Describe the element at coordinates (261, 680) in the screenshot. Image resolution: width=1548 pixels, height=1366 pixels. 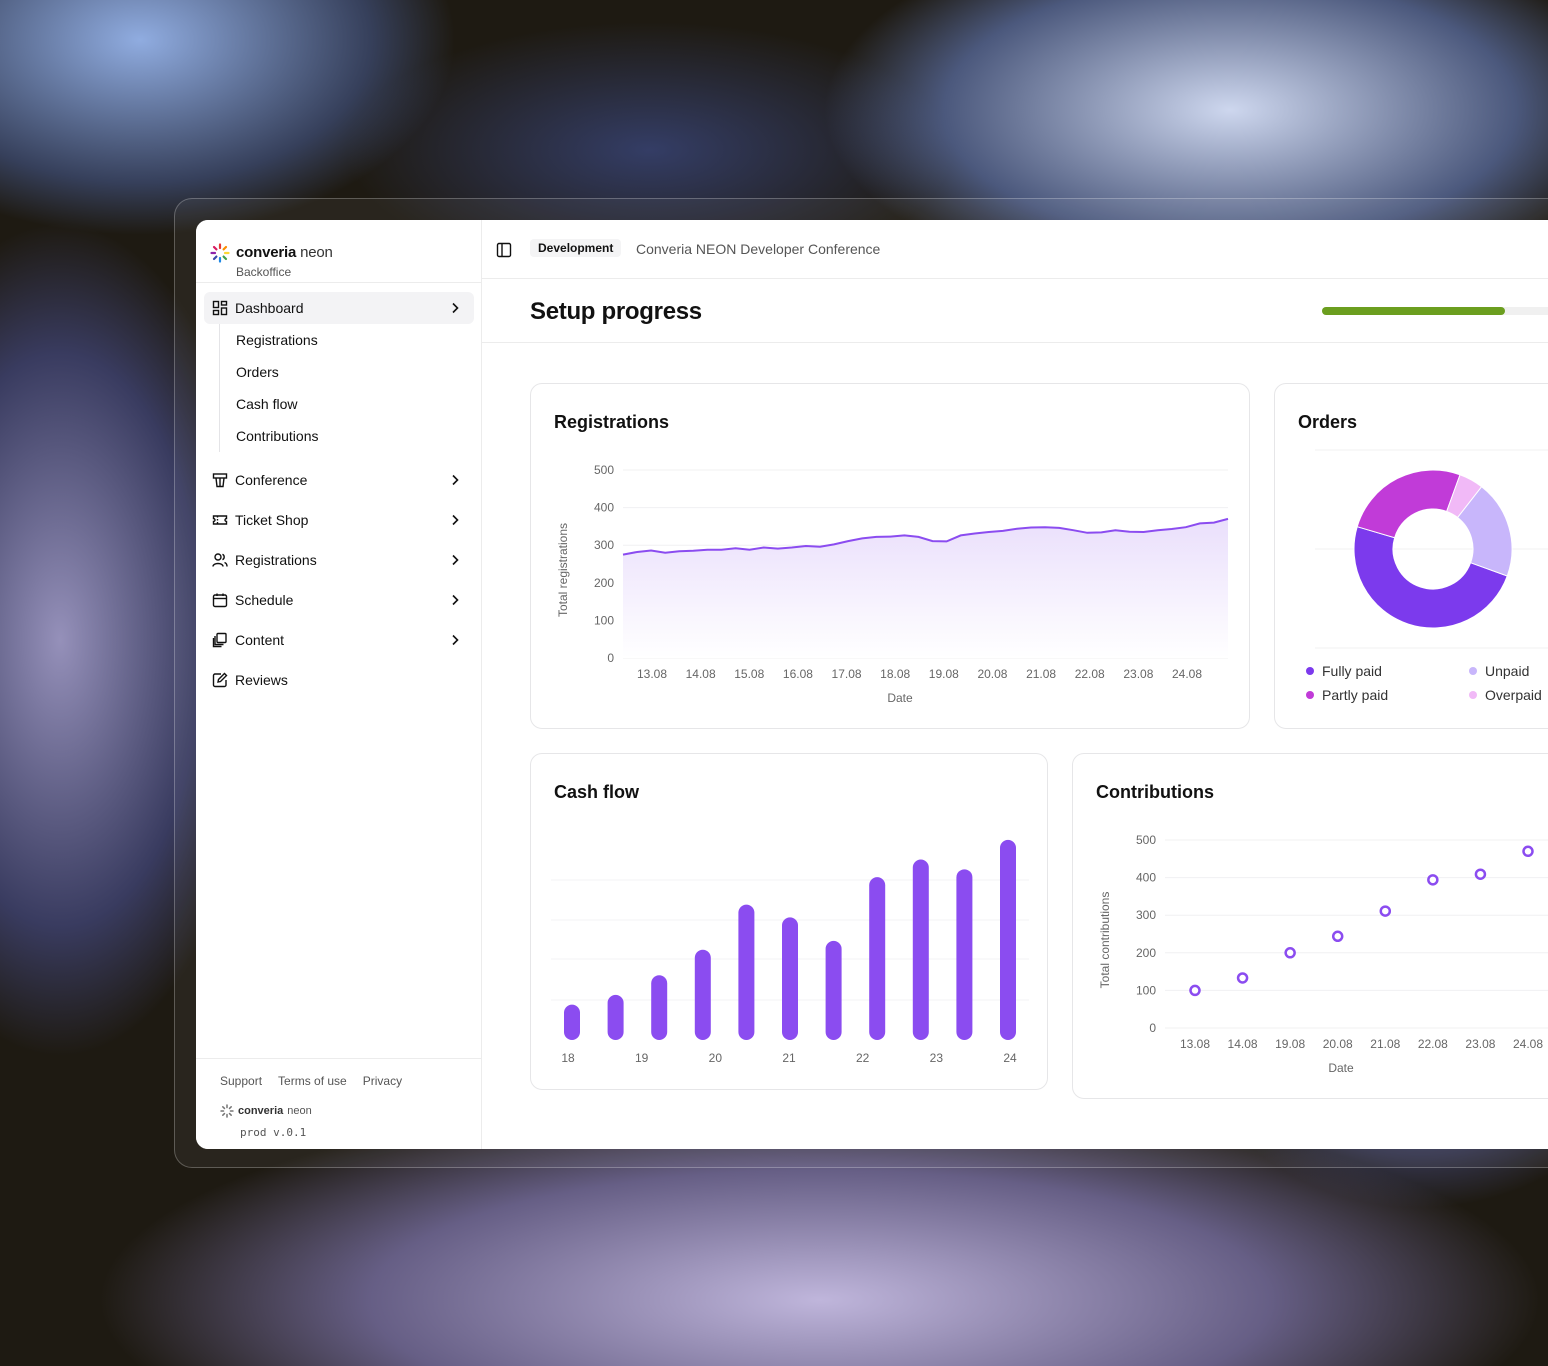
I see `sidebar-item-label: Reviews` at that location.